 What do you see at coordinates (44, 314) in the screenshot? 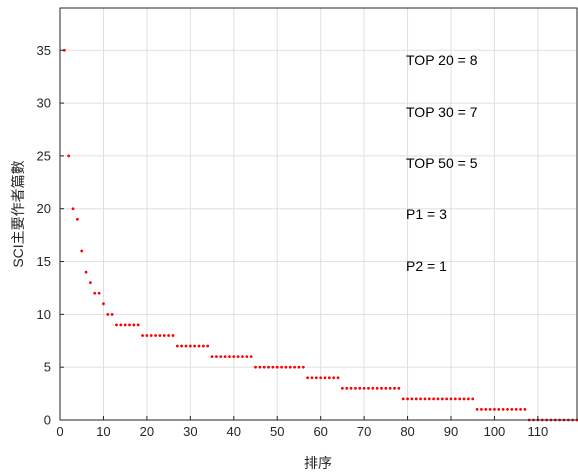
I see `y-tick-label: 10` at bounding box center [44, 314].